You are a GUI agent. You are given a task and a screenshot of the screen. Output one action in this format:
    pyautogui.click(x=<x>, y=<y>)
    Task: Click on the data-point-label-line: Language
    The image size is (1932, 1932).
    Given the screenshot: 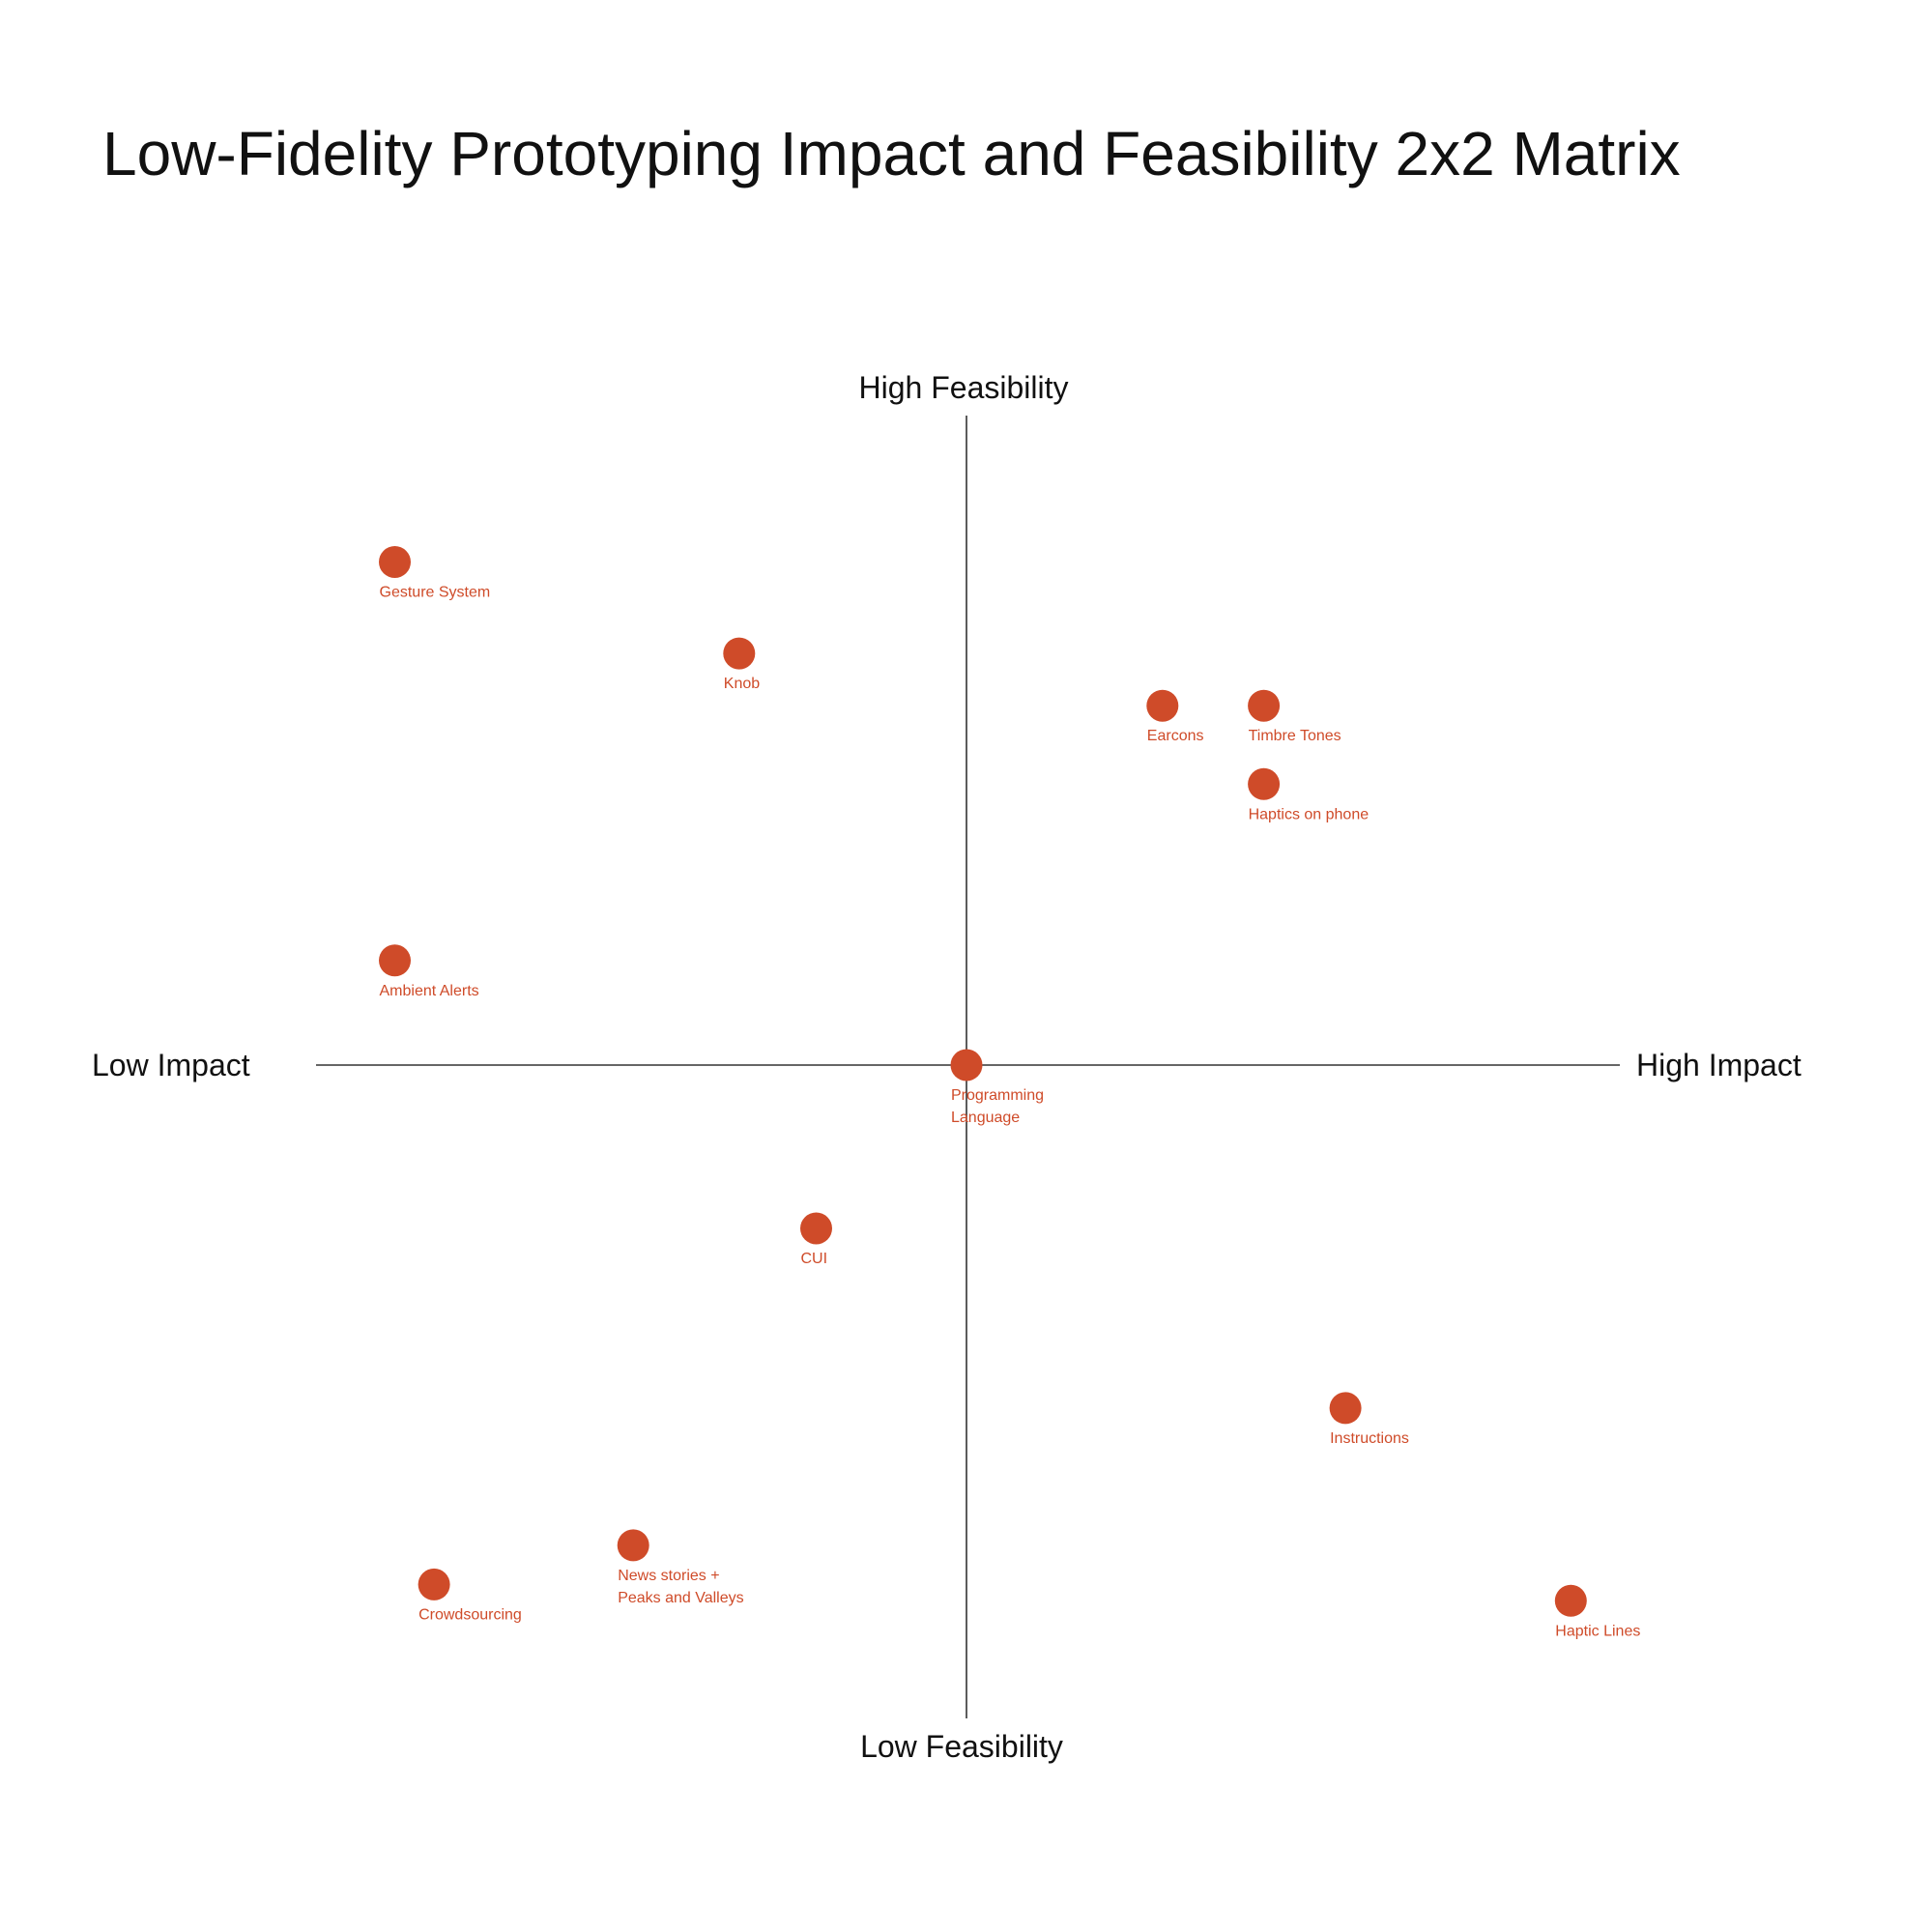 What is the action you would take?
    pyautogui.click(x=985, y=1118)
    